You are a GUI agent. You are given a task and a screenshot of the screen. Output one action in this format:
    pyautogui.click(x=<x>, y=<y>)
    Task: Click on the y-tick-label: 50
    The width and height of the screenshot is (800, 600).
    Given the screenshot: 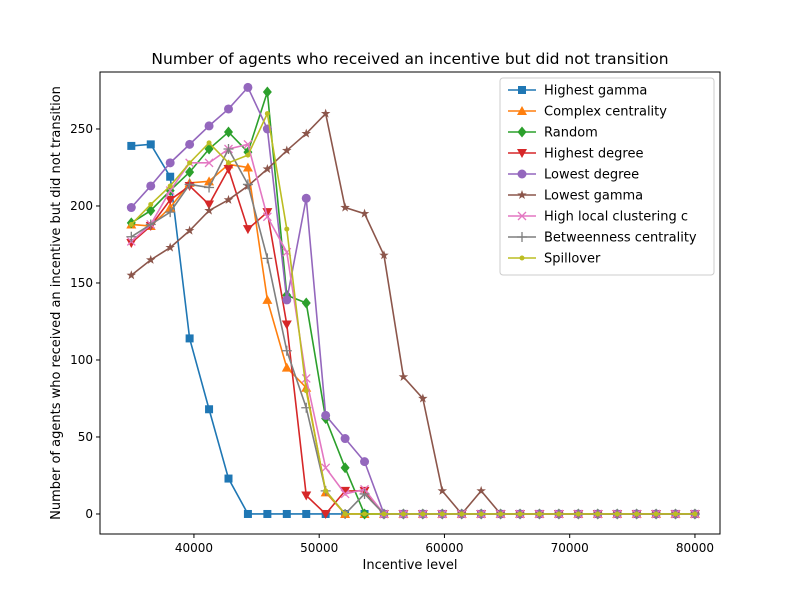 What is the action you would take?
    pyautogui.click(x=85, y=437)
    